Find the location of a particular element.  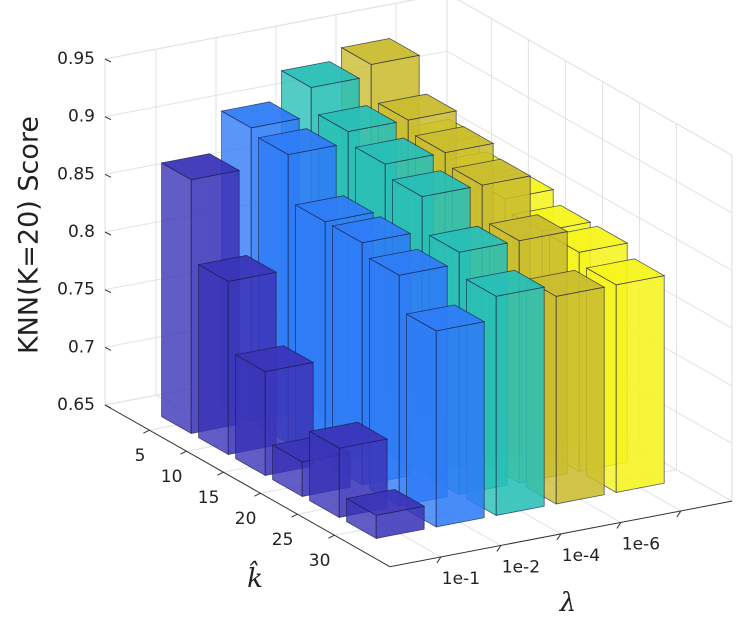

k-axis-label: k̂ is located at coordinates (255, 577).